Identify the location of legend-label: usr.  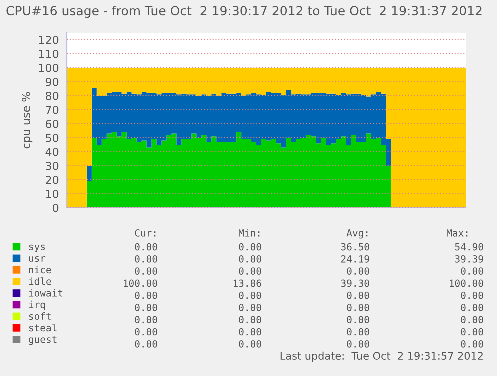
(37, 259).